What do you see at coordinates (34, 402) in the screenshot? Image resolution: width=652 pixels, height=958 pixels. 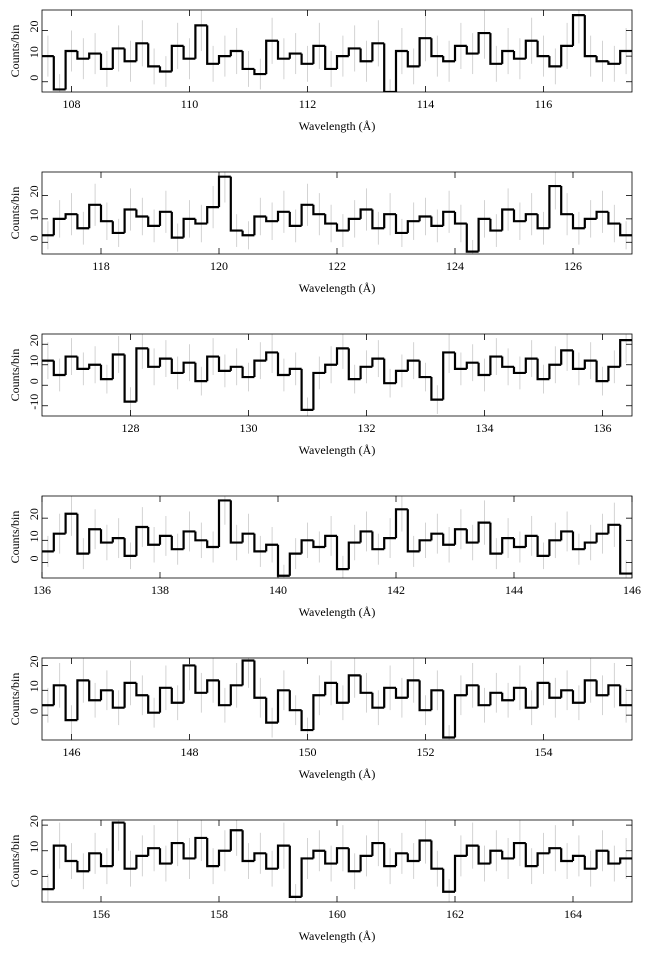 I see `y-tick-label: -10` at bounding box center [34, 402].